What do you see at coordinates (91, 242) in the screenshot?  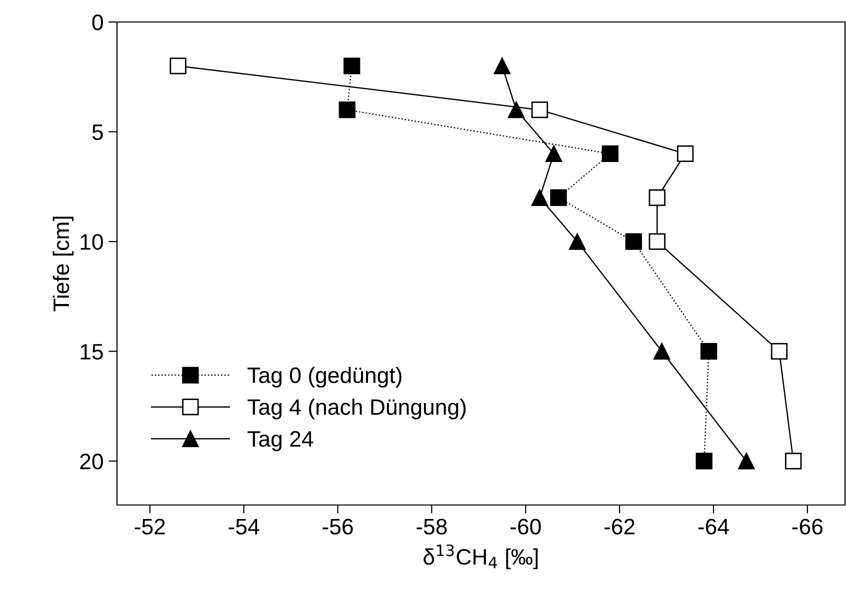 I see `y-tick-label: 10` at bounding box center [91, 242].